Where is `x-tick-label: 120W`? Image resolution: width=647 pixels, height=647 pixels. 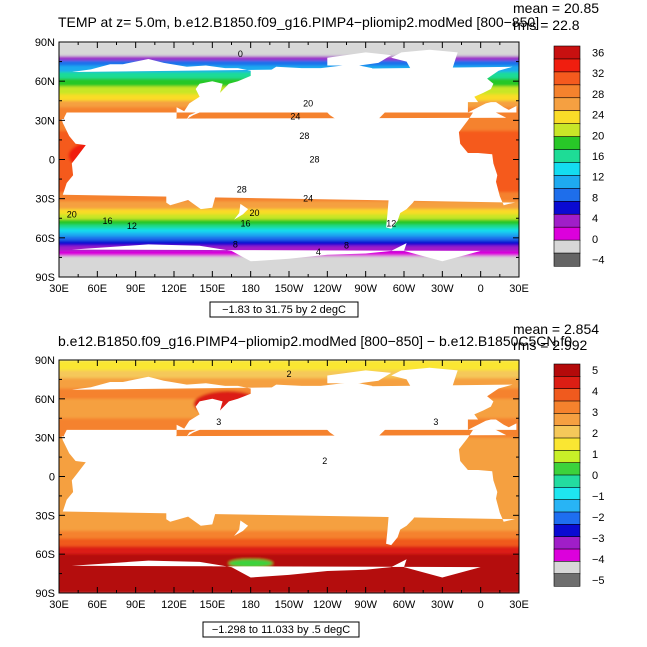
x-tick-label: 120W is located at coordinates (327, 605).